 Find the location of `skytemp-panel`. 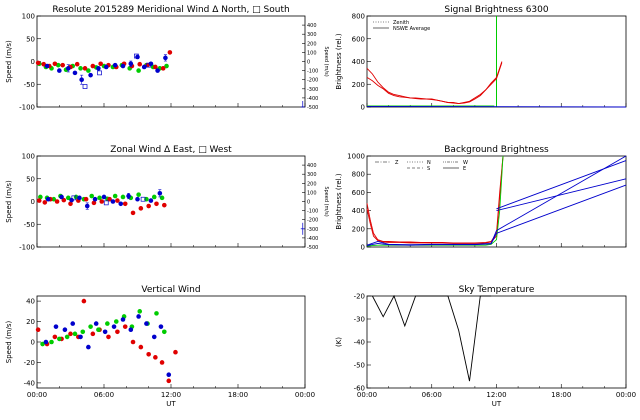

skytemp-panel is located at coordinates (496, 341).